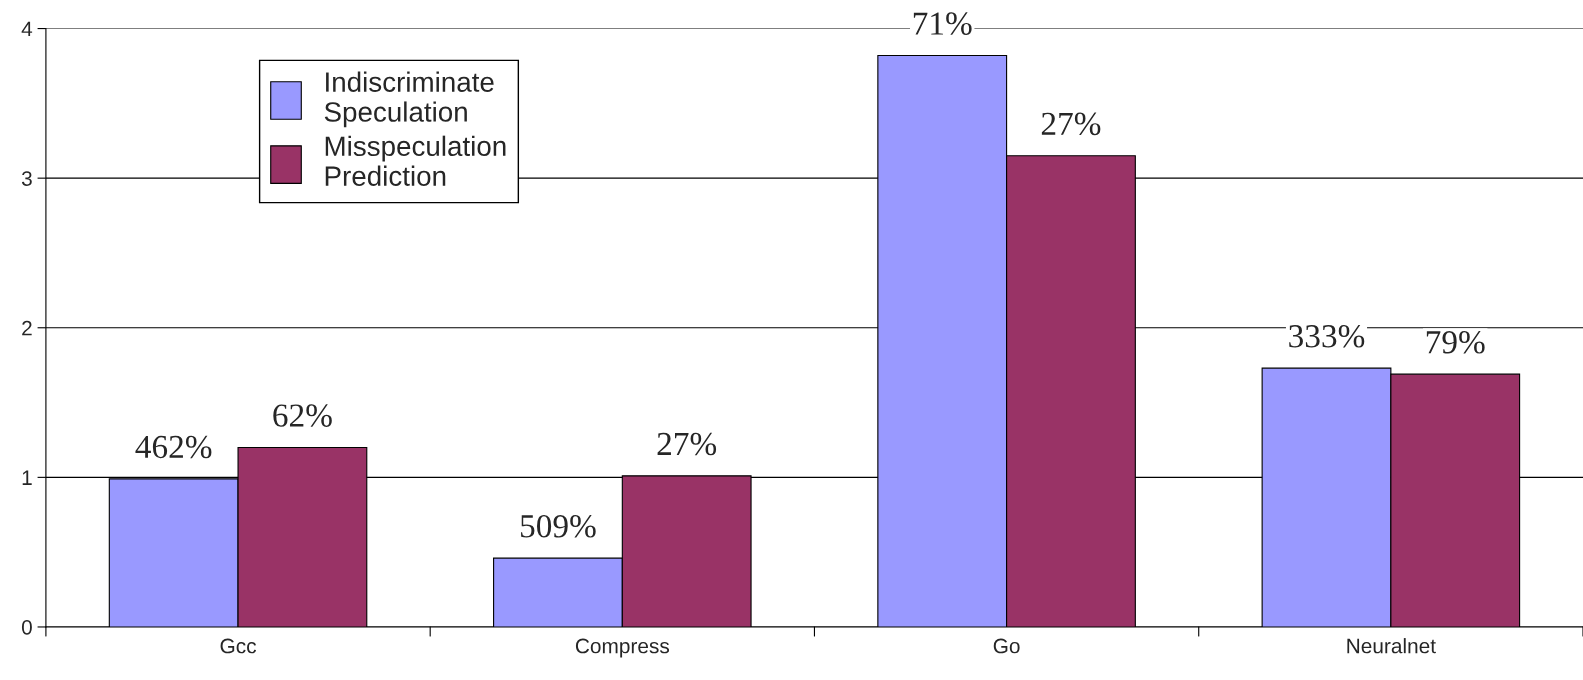 The width and height of the screenshot is (1583, 680). I want to click on x-tick-label: Neuralnet, so click(1391, 646).